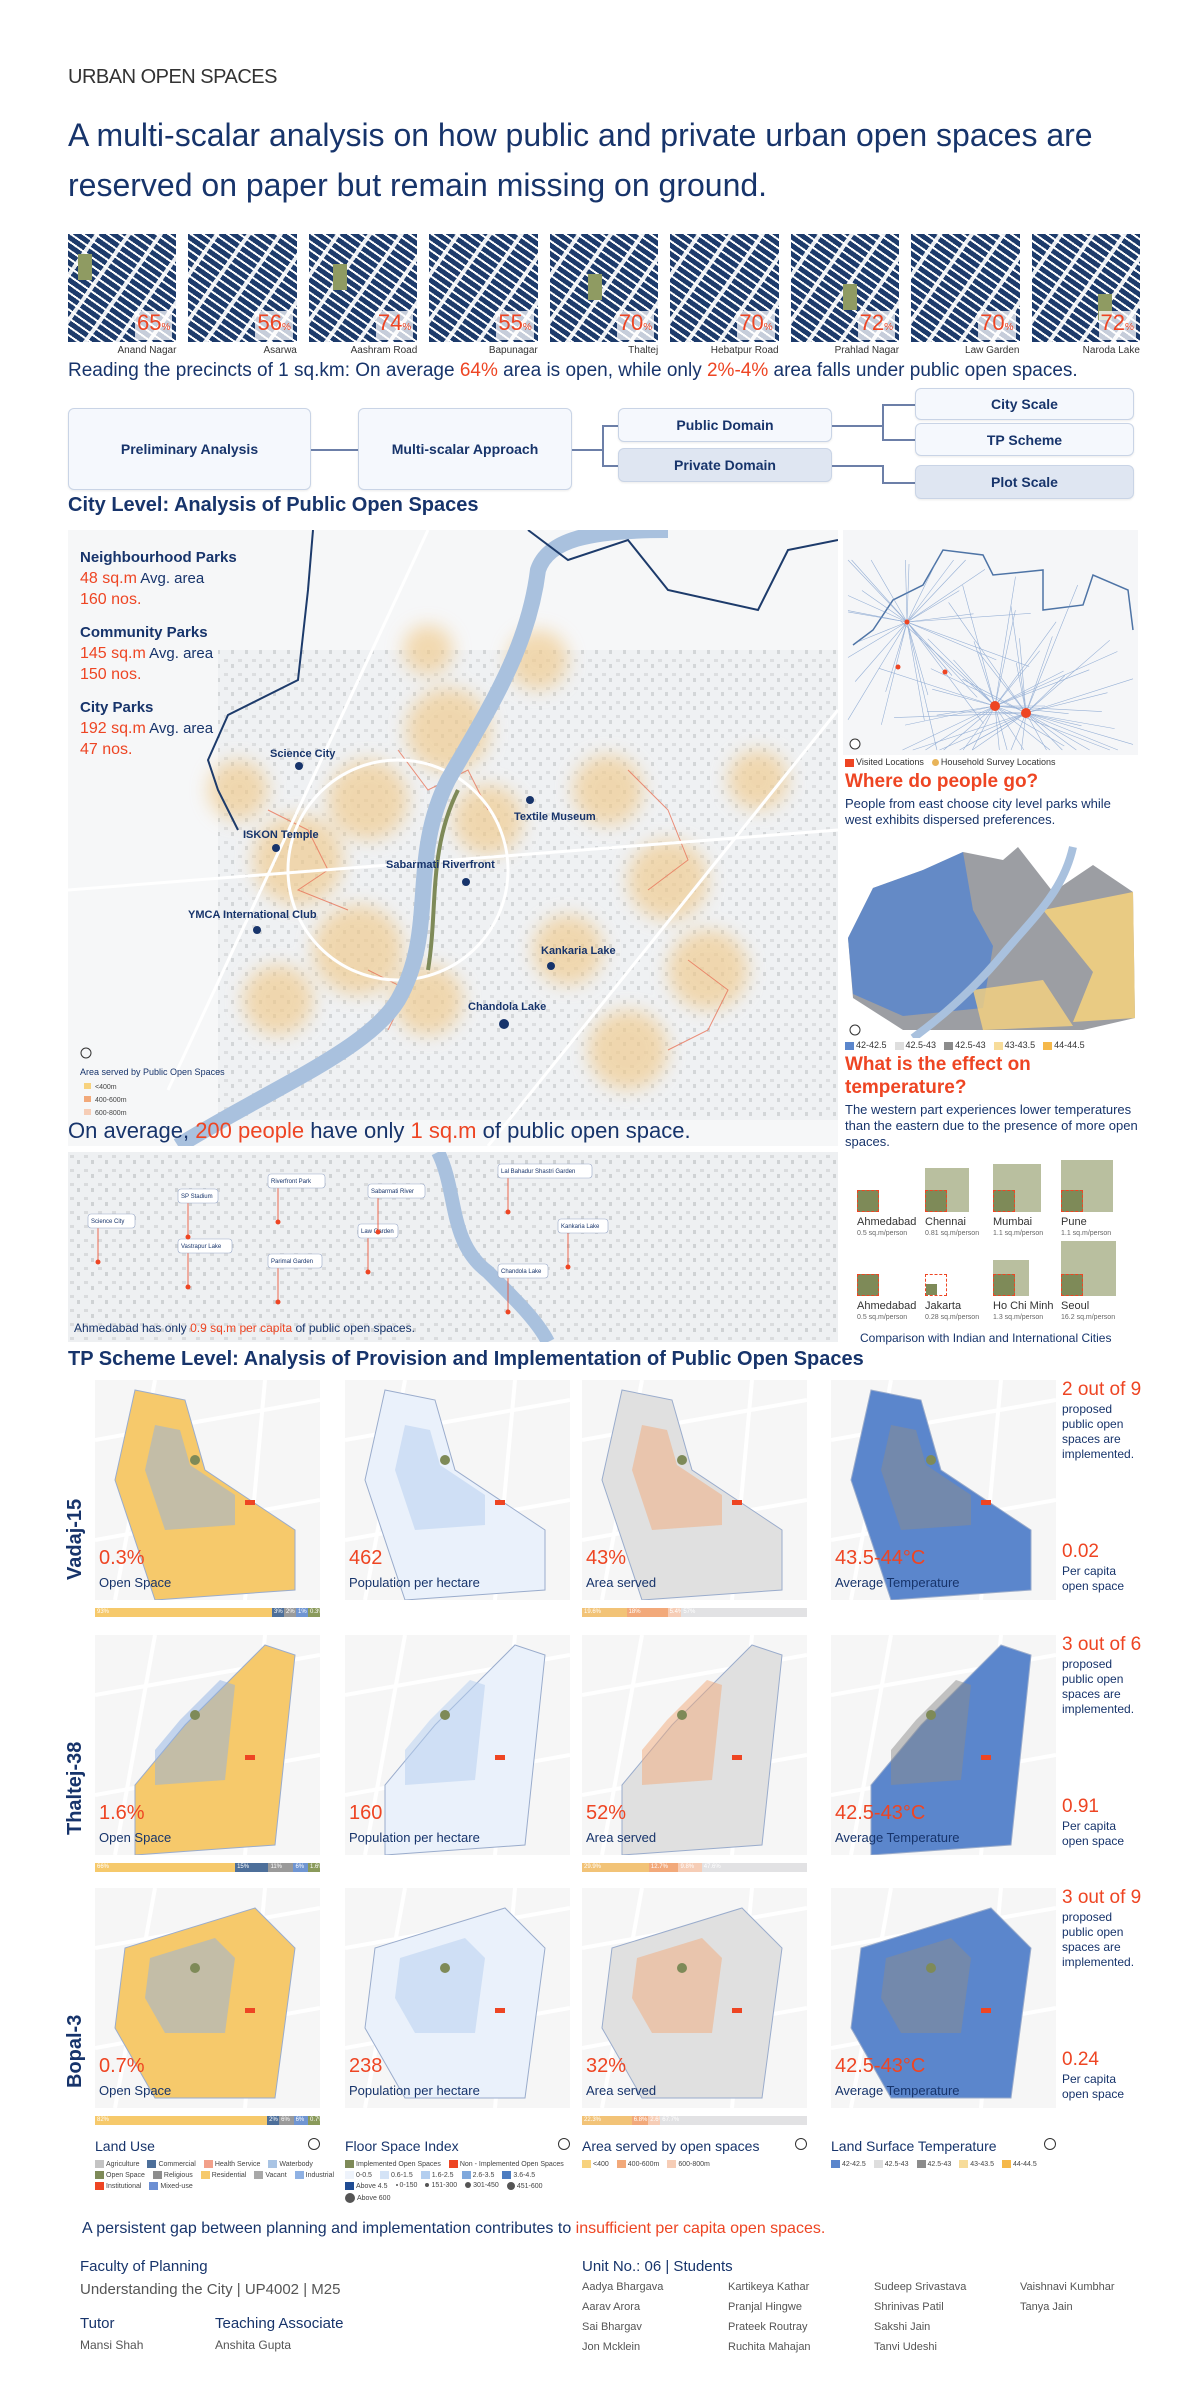 This screenshot has height=2400, width=1200. What do you see at coordinates (314, 1867) in the screenshot?
I see `bar-segment: 1.6%` at bounding box center [314, 1867].